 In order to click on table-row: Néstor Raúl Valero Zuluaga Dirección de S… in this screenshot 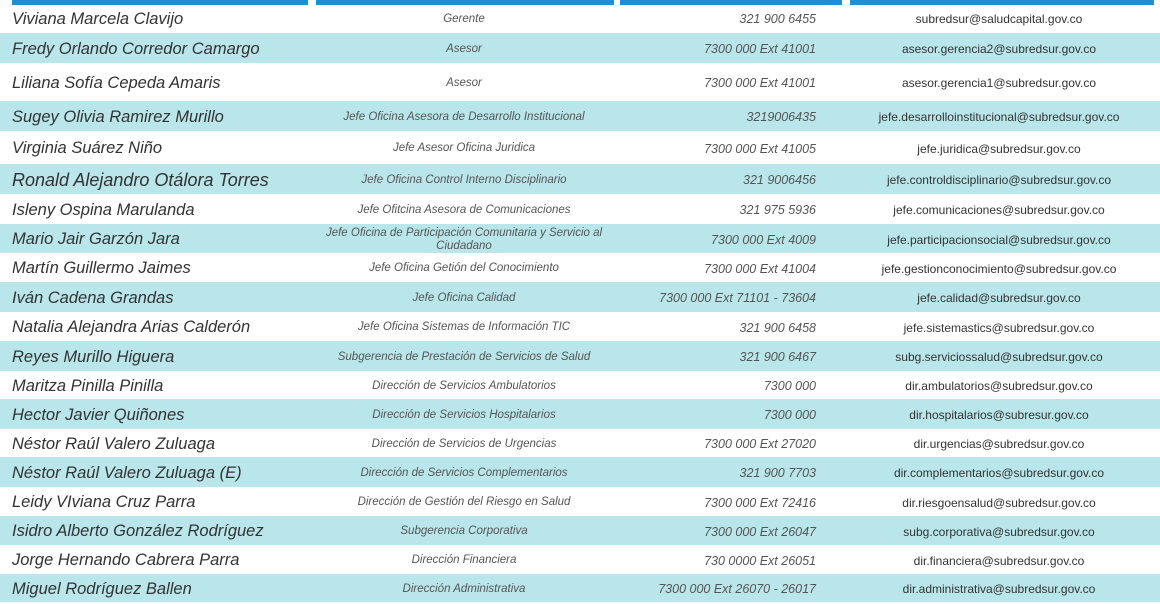, I will do `click(580, 444)`.